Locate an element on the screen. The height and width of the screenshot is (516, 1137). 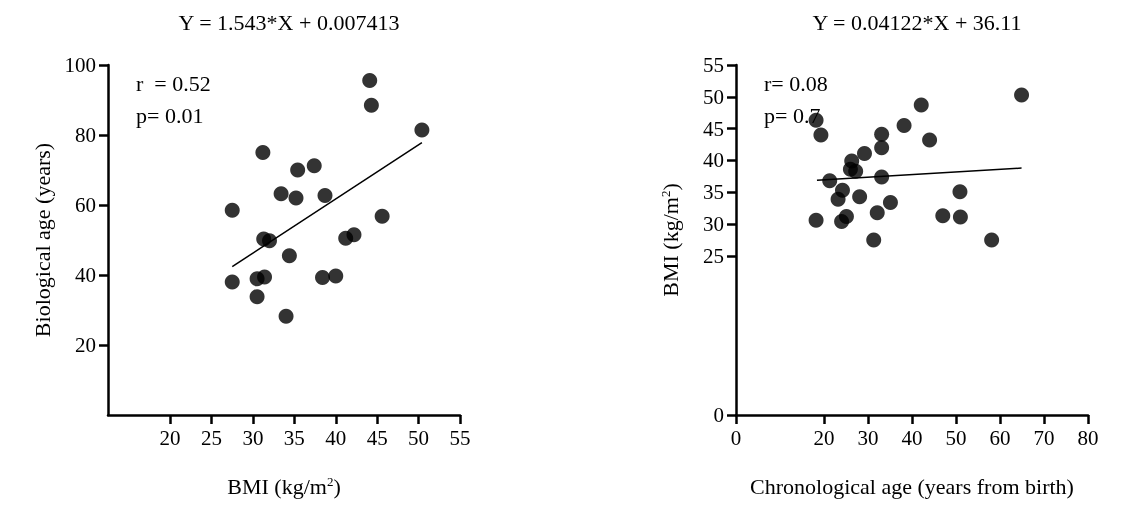
y-axis-title: Biological age (years) is located at coordinates (42, 240).